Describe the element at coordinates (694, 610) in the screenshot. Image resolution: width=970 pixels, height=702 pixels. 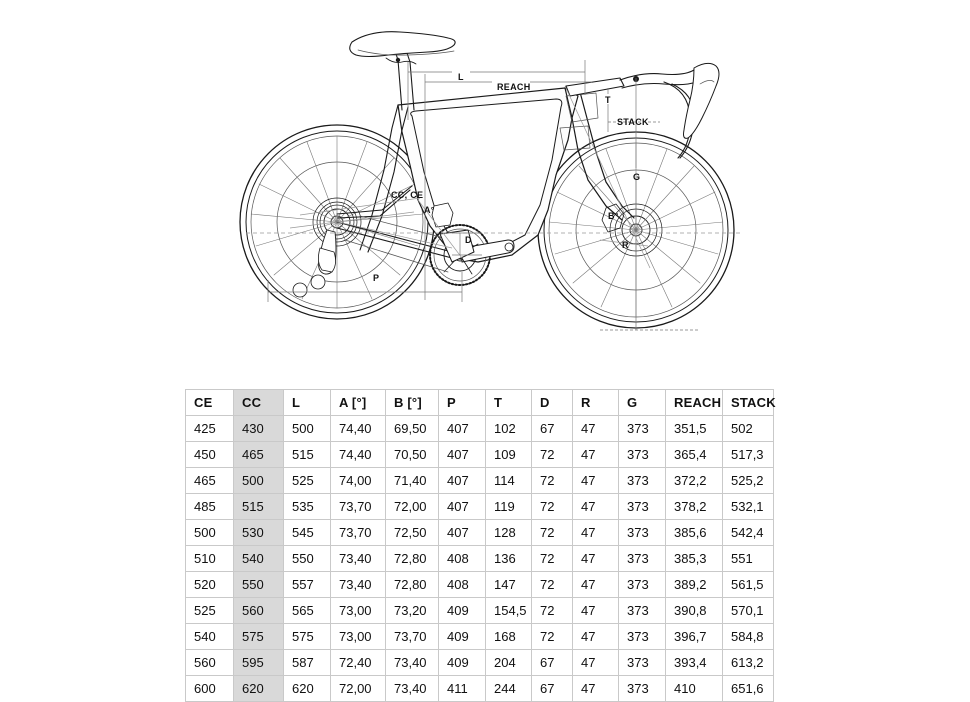
I see `cell-reach: 390,8` at that location.